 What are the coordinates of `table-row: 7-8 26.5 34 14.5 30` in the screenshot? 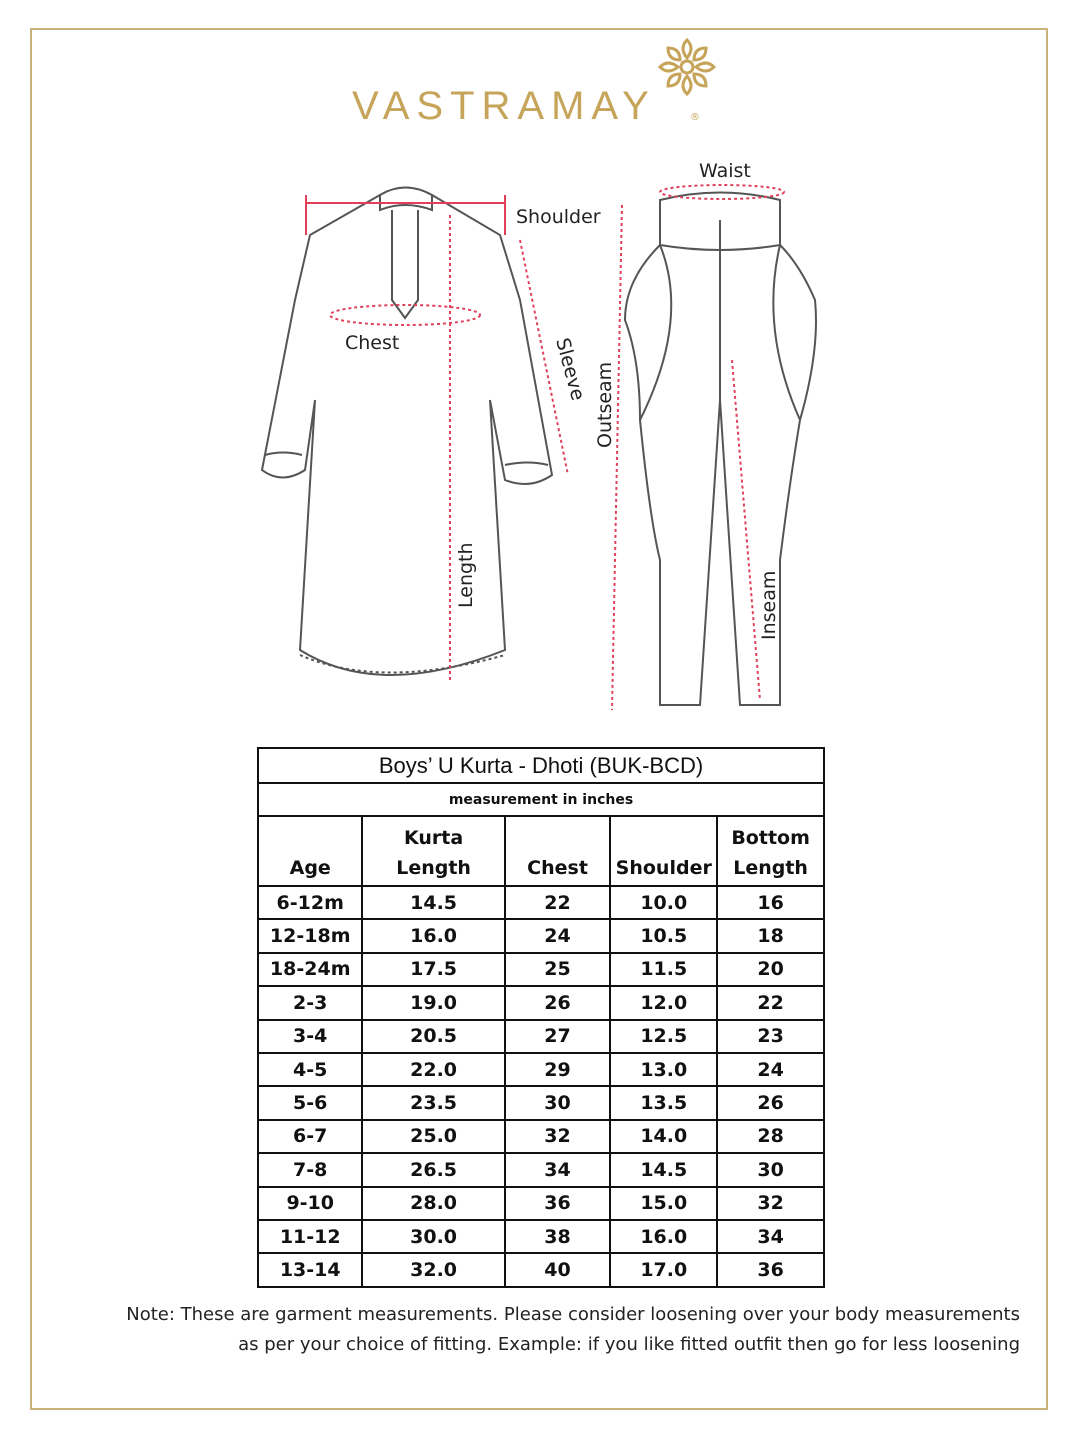 It's located at (540, 1170).